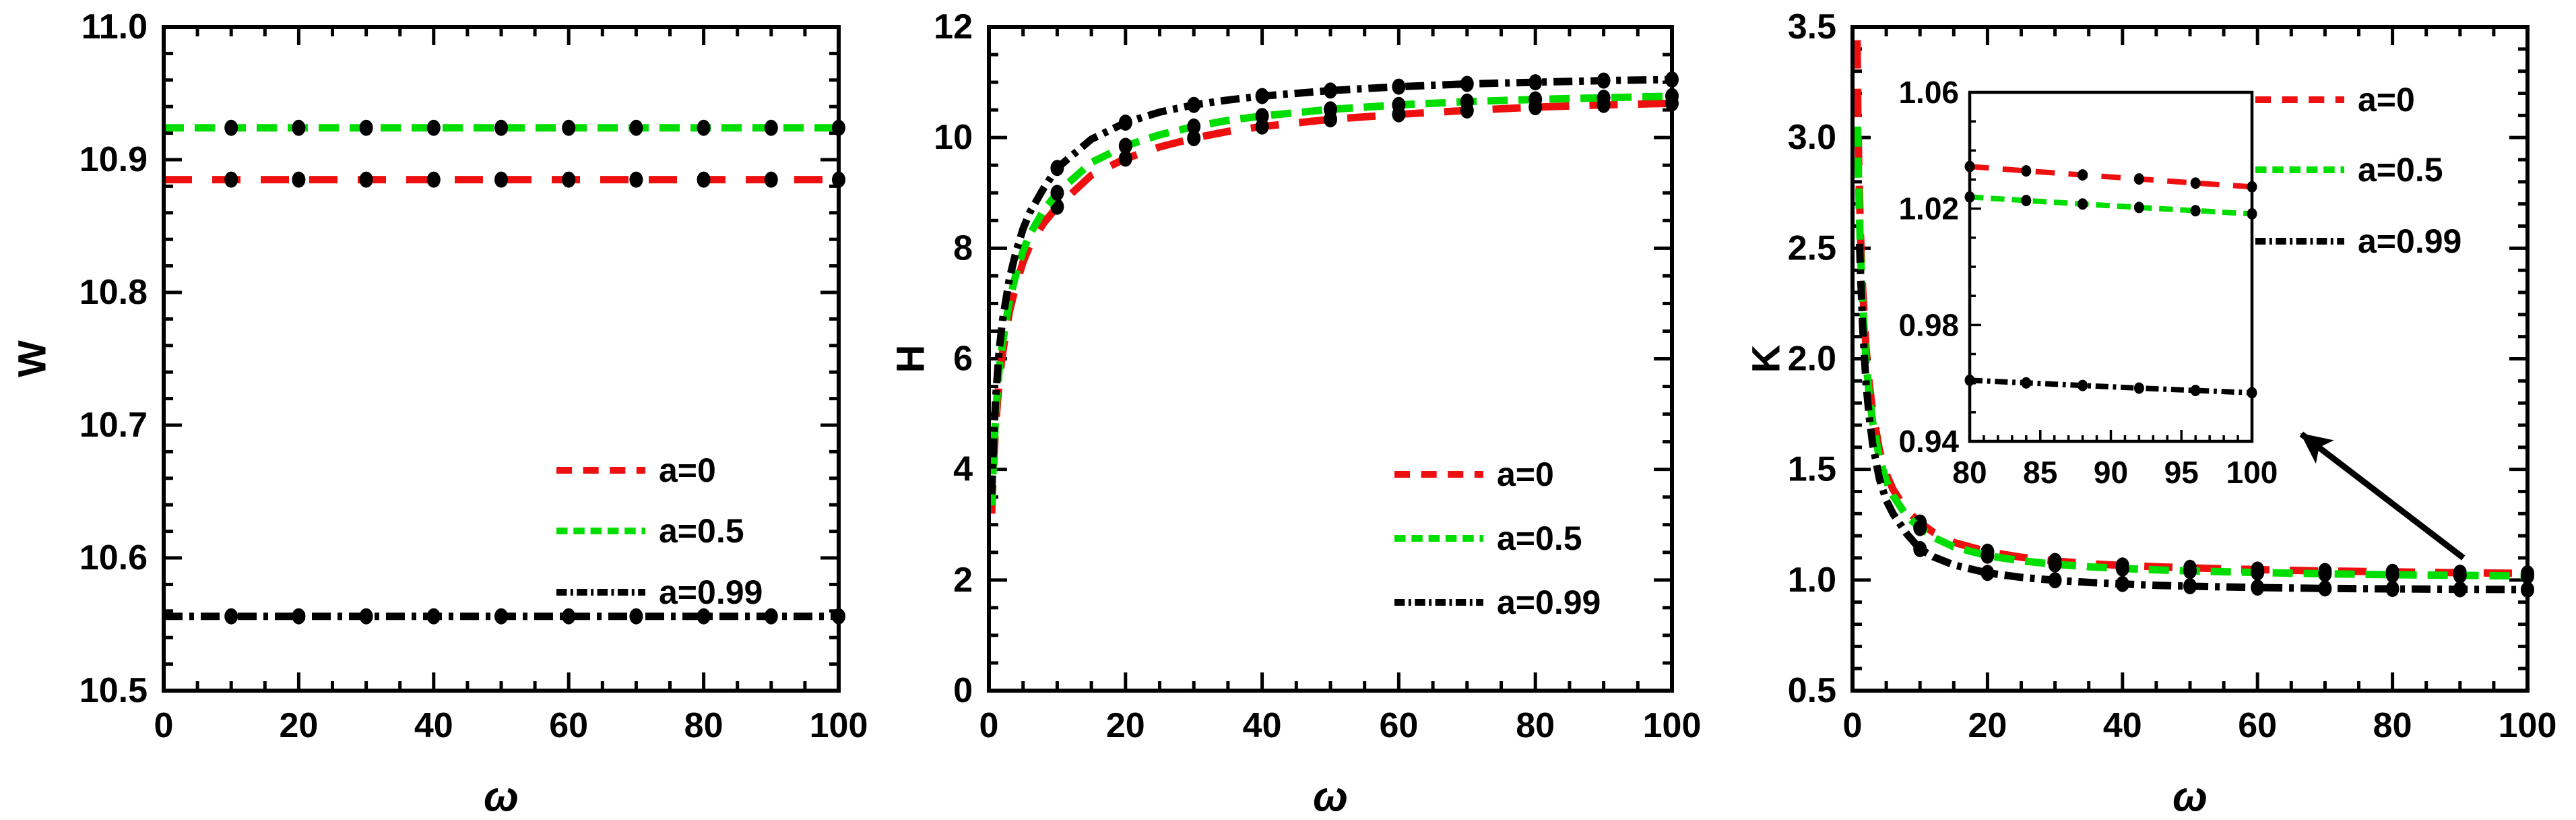 The width and height of the screenshot is (2576, 820). What do you see at coordinates (1767, 358) in the screenshot?
I see `y-axis-label: K` at bounding box center [1767, 358].